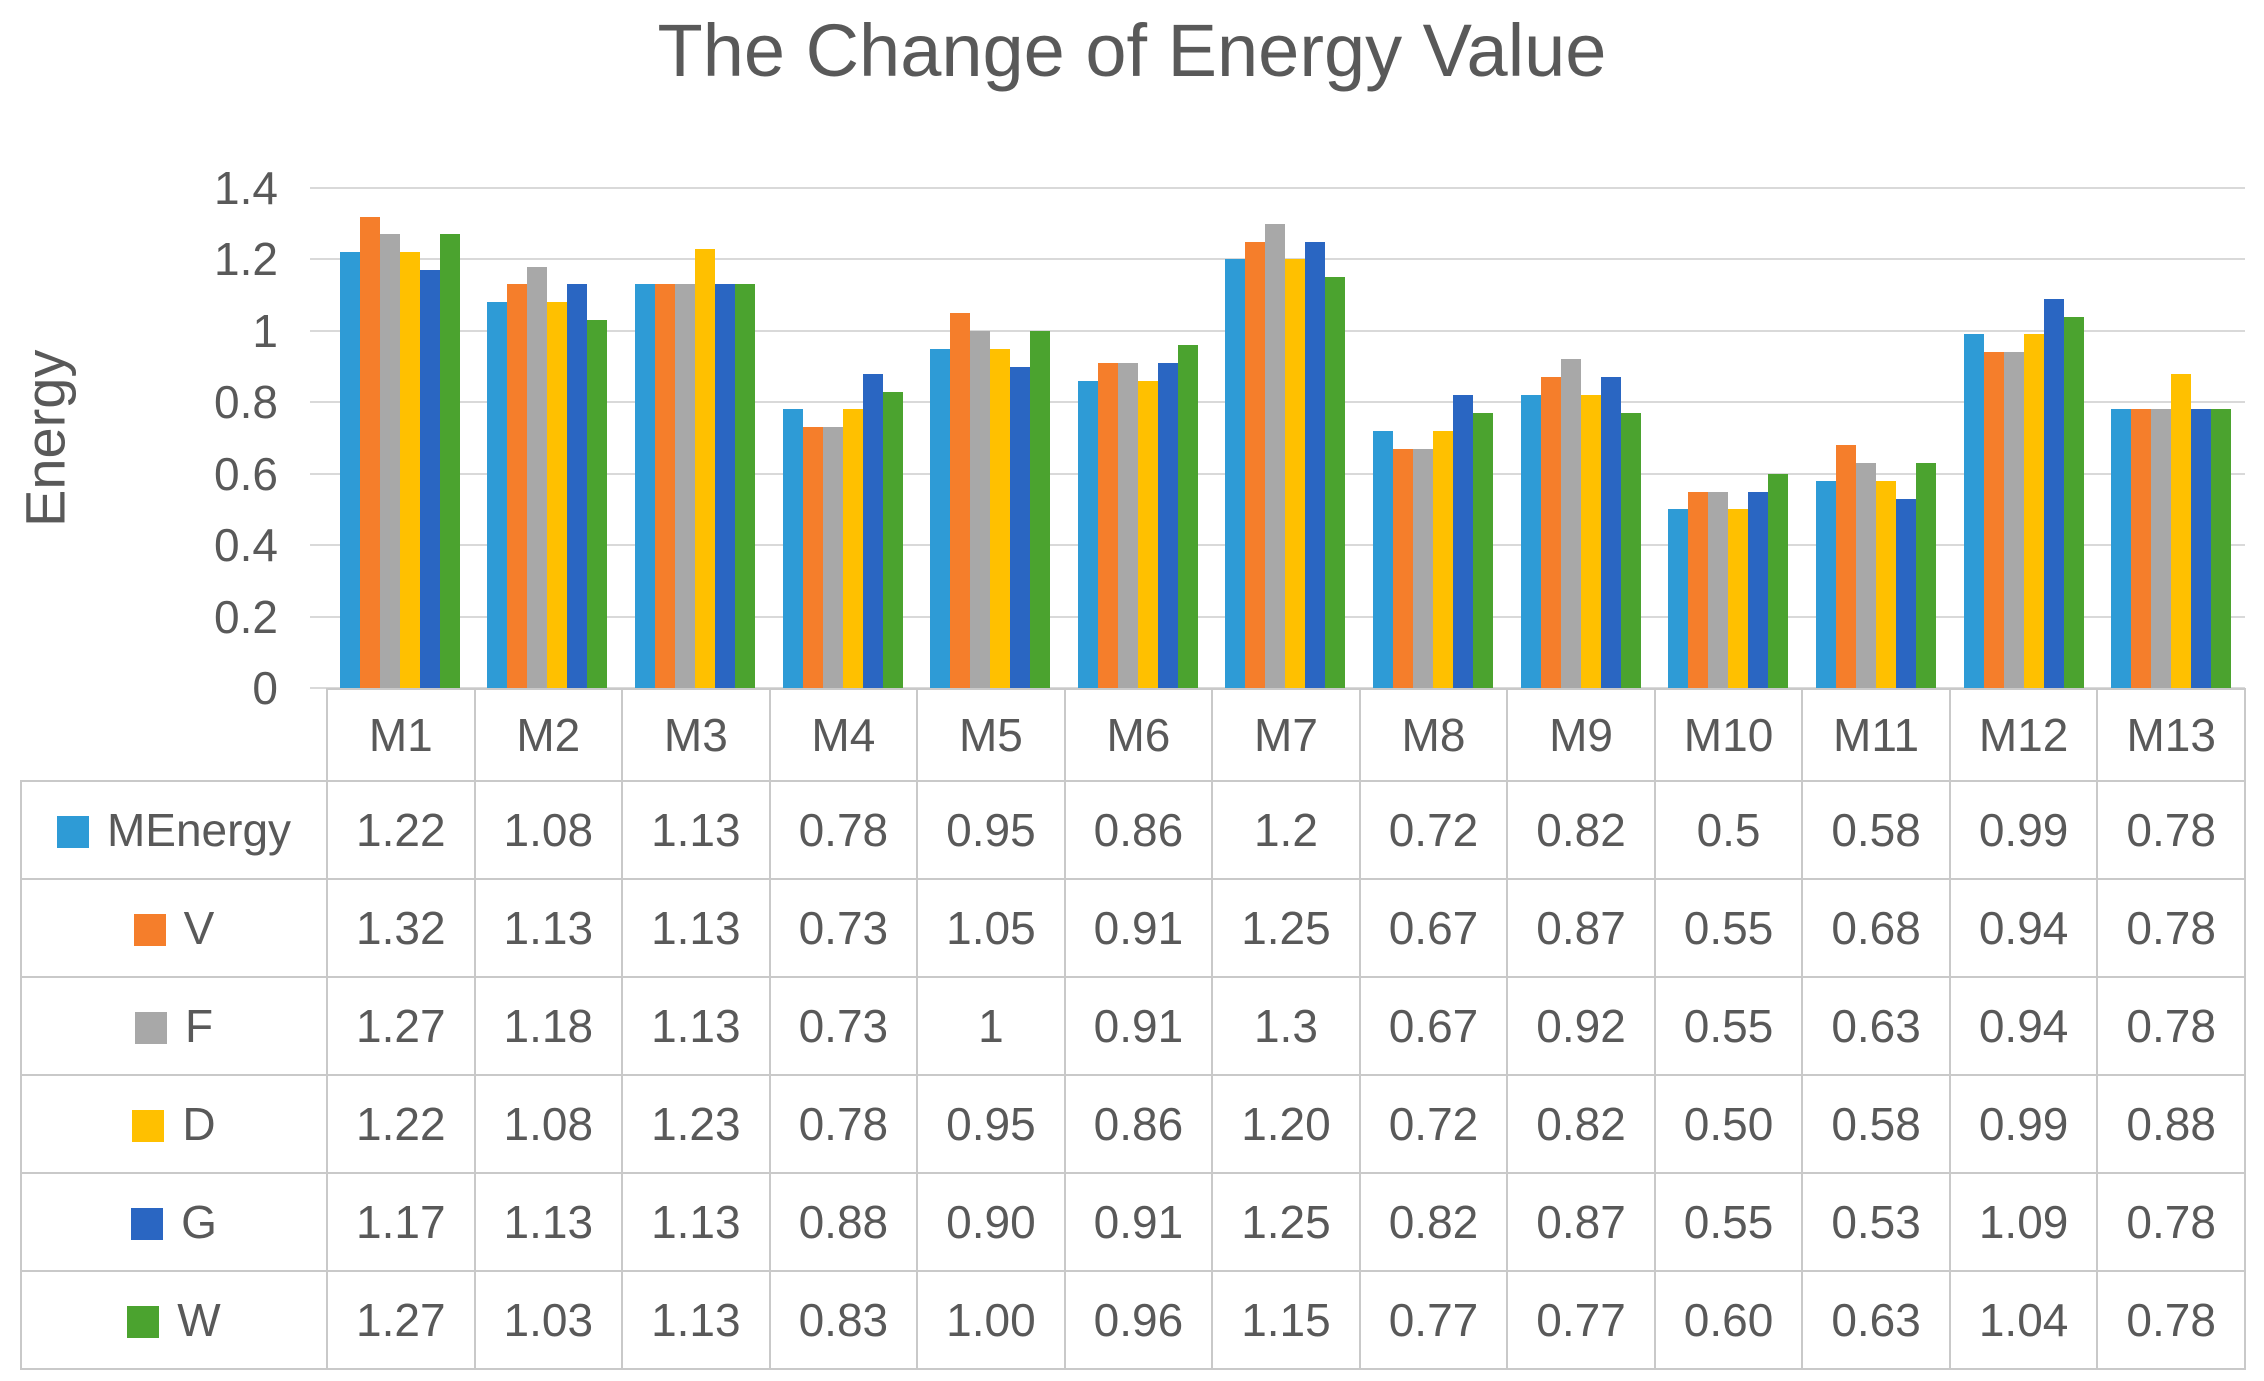 This screenshot has height=1381, width=2264. I want to click on value-menergy-m7: 1.2, so click(1286, 830).